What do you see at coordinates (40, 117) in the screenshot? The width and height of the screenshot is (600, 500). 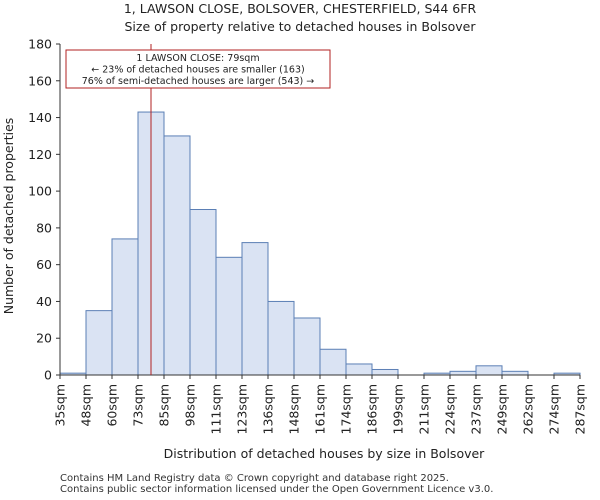 I see `y-tick-label: 140` at bounding box center [40, 117].